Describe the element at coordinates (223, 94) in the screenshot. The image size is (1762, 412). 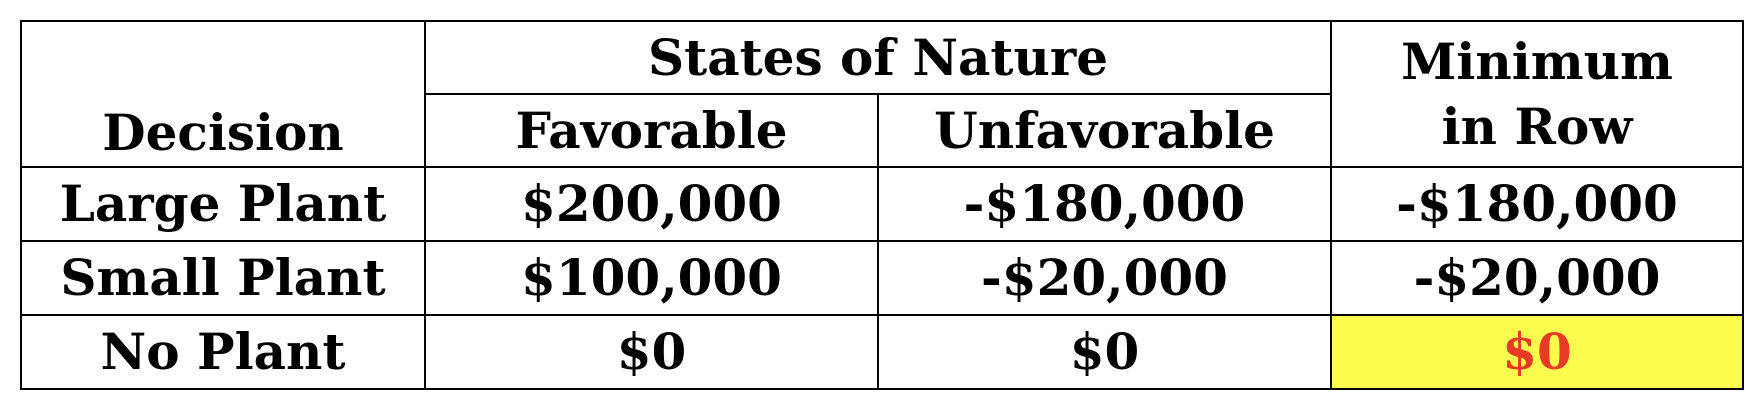
I see `decision-header: Decision` at that location.